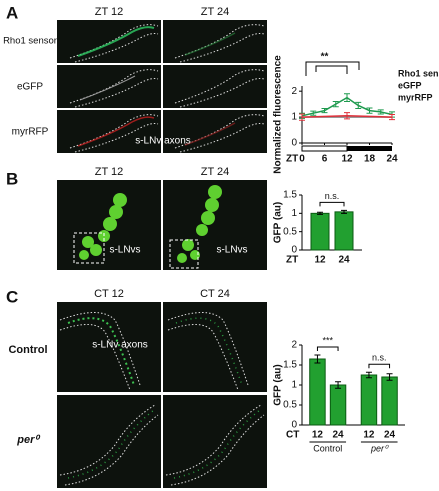  What do you see at coordinates (302, 159) in the screenshot?
I see `x-tick-label: 0` at bounding box center [302, 159].